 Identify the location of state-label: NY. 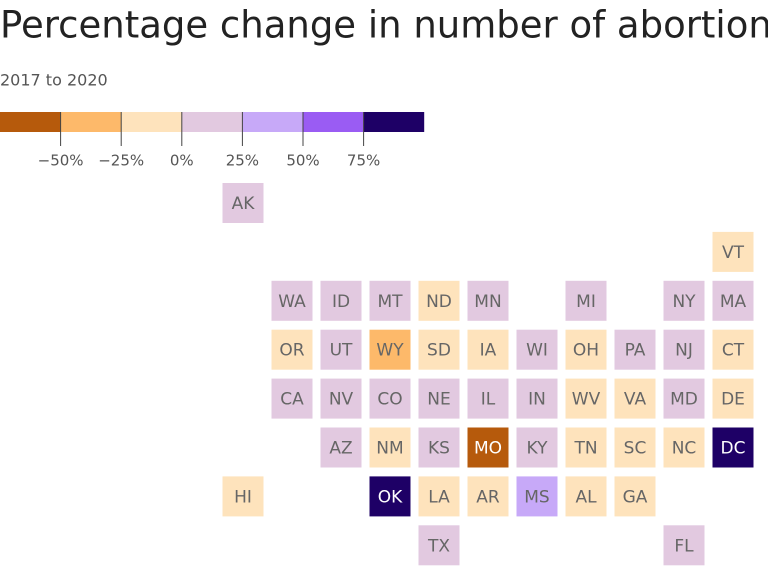
(684, 302).